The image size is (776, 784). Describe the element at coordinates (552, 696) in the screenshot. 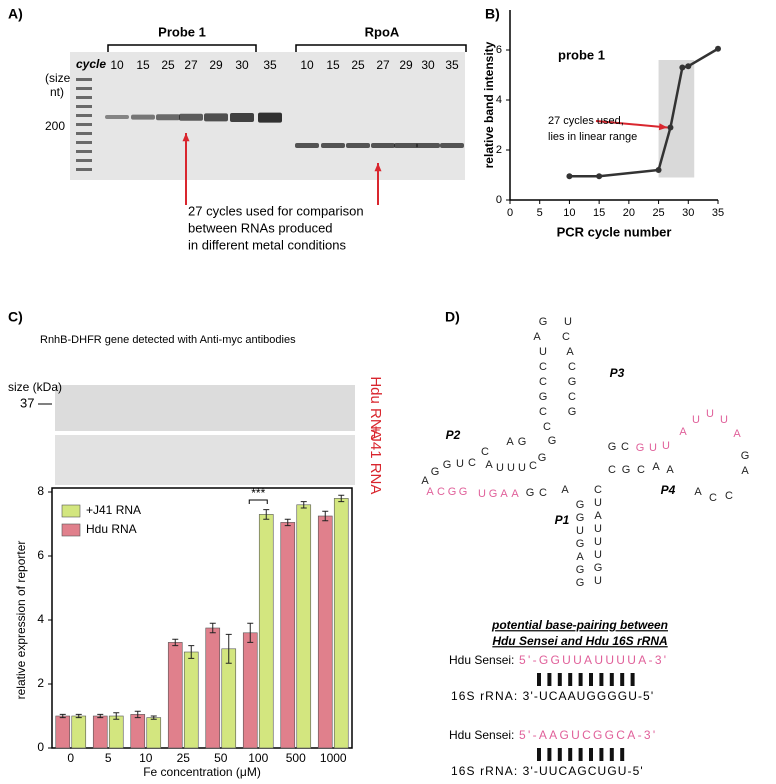

I see `pair-sequence: 16S rRNA: 3'-UCAAUGGGGU-5'` at that location.